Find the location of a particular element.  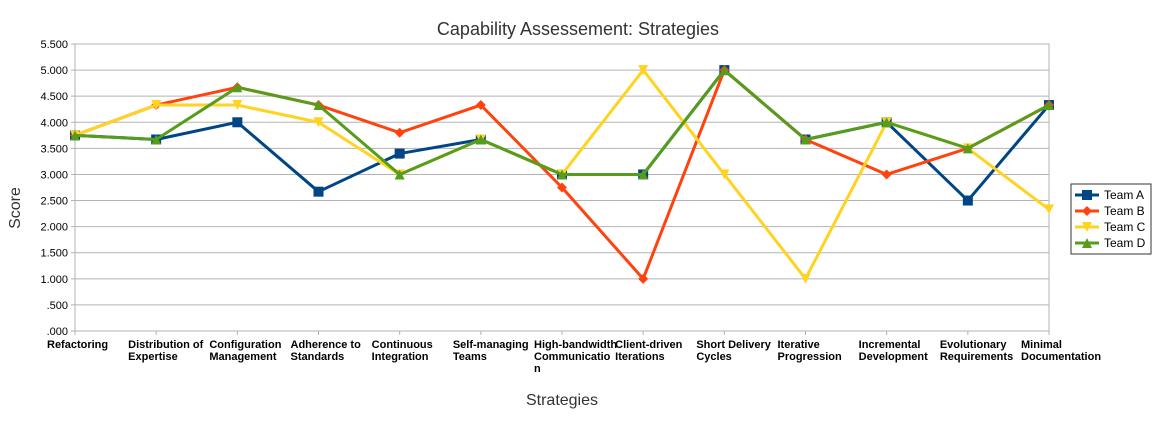

legend-label-team-d: Team D is located at coordinates (1125, 243).